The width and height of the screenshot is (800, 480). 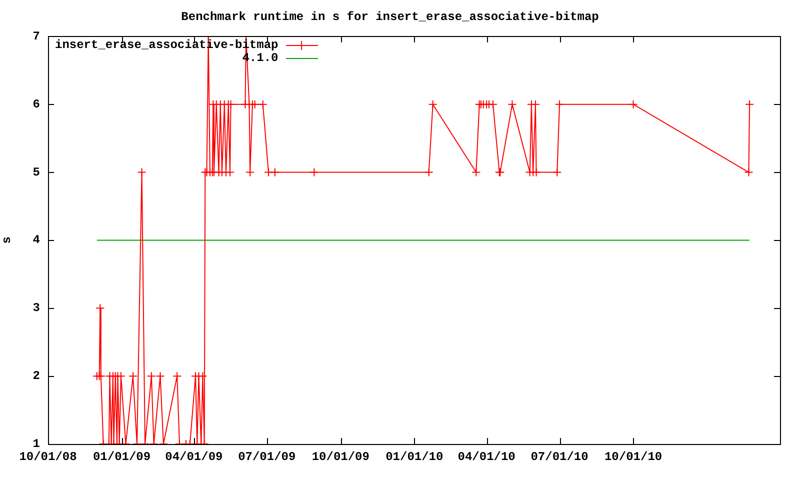 What do you see at coordinates (415, 457) in the screenshot?
I see `x-tick-label: 01/01/10` at bounding box center [415, 457].